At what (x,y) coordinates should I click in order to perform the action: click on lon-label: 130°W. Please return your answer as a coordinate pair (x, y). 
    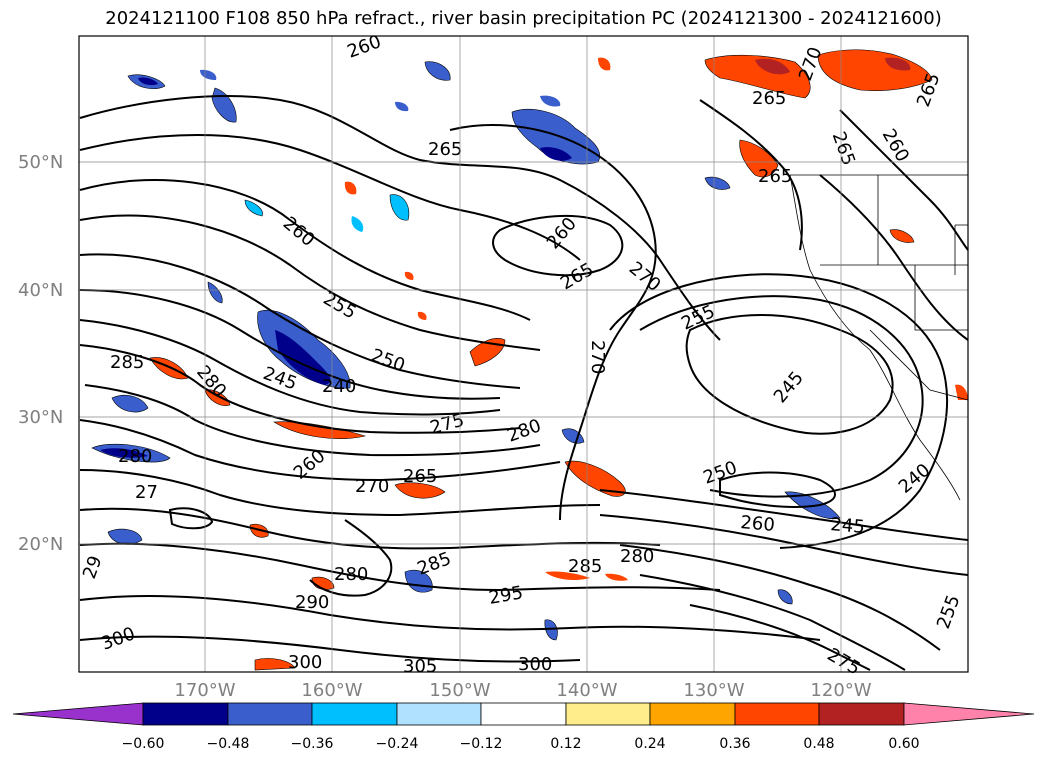
    Looking at the image, I should click on (714, 690).